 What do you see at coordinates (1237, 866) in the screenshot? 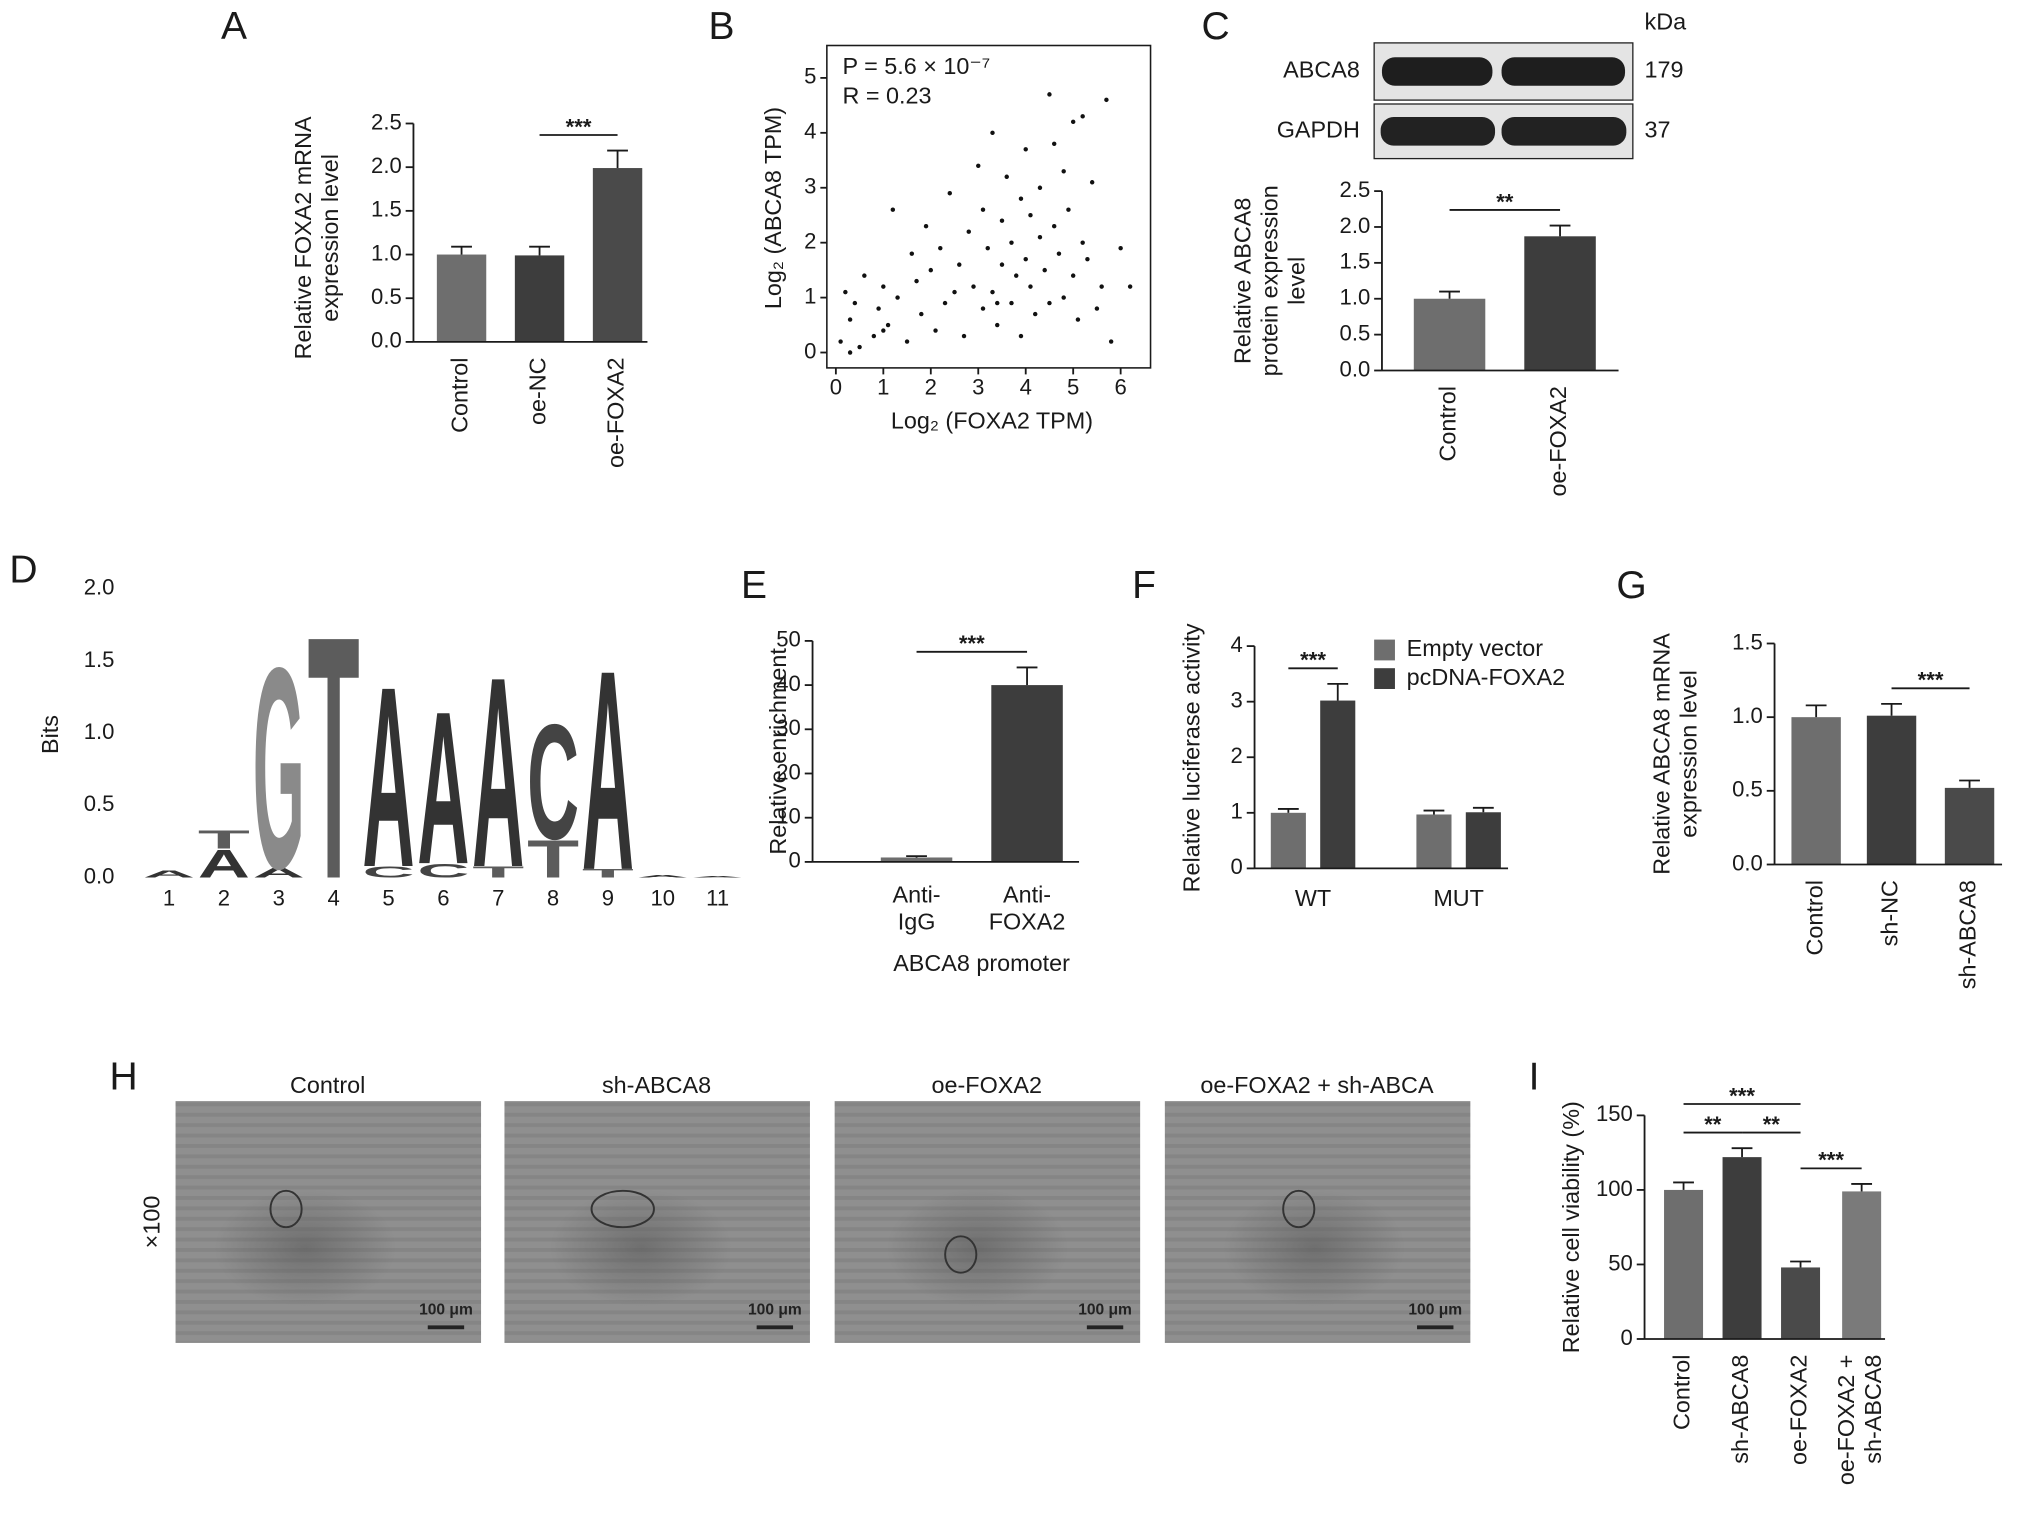
I see `y-tick-label: 0` at bounding box center [1237, 866].